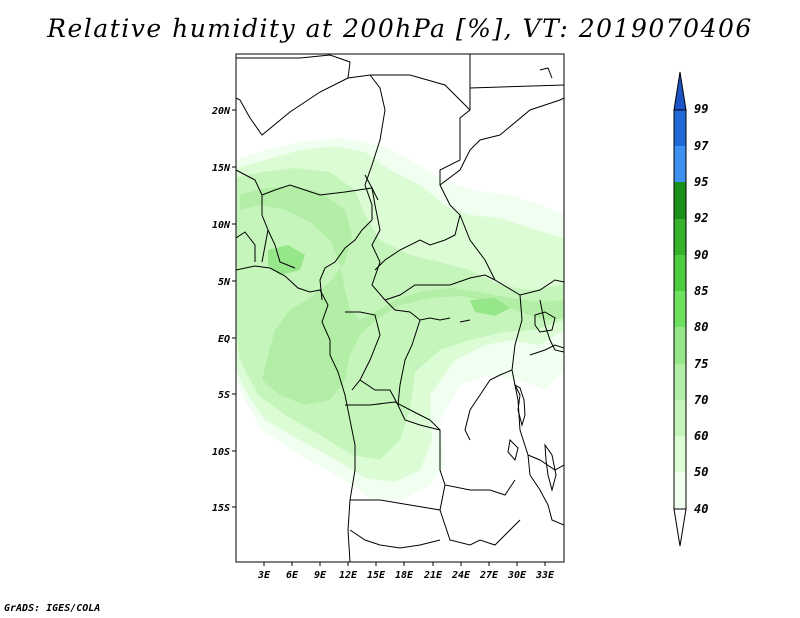 Image resolution: width=800 pixels, height=618 pixels. What do you see at coordinates (545, 575) in the screenshot?
I see `lon-label: 33E` at bounding box center [545, 575].